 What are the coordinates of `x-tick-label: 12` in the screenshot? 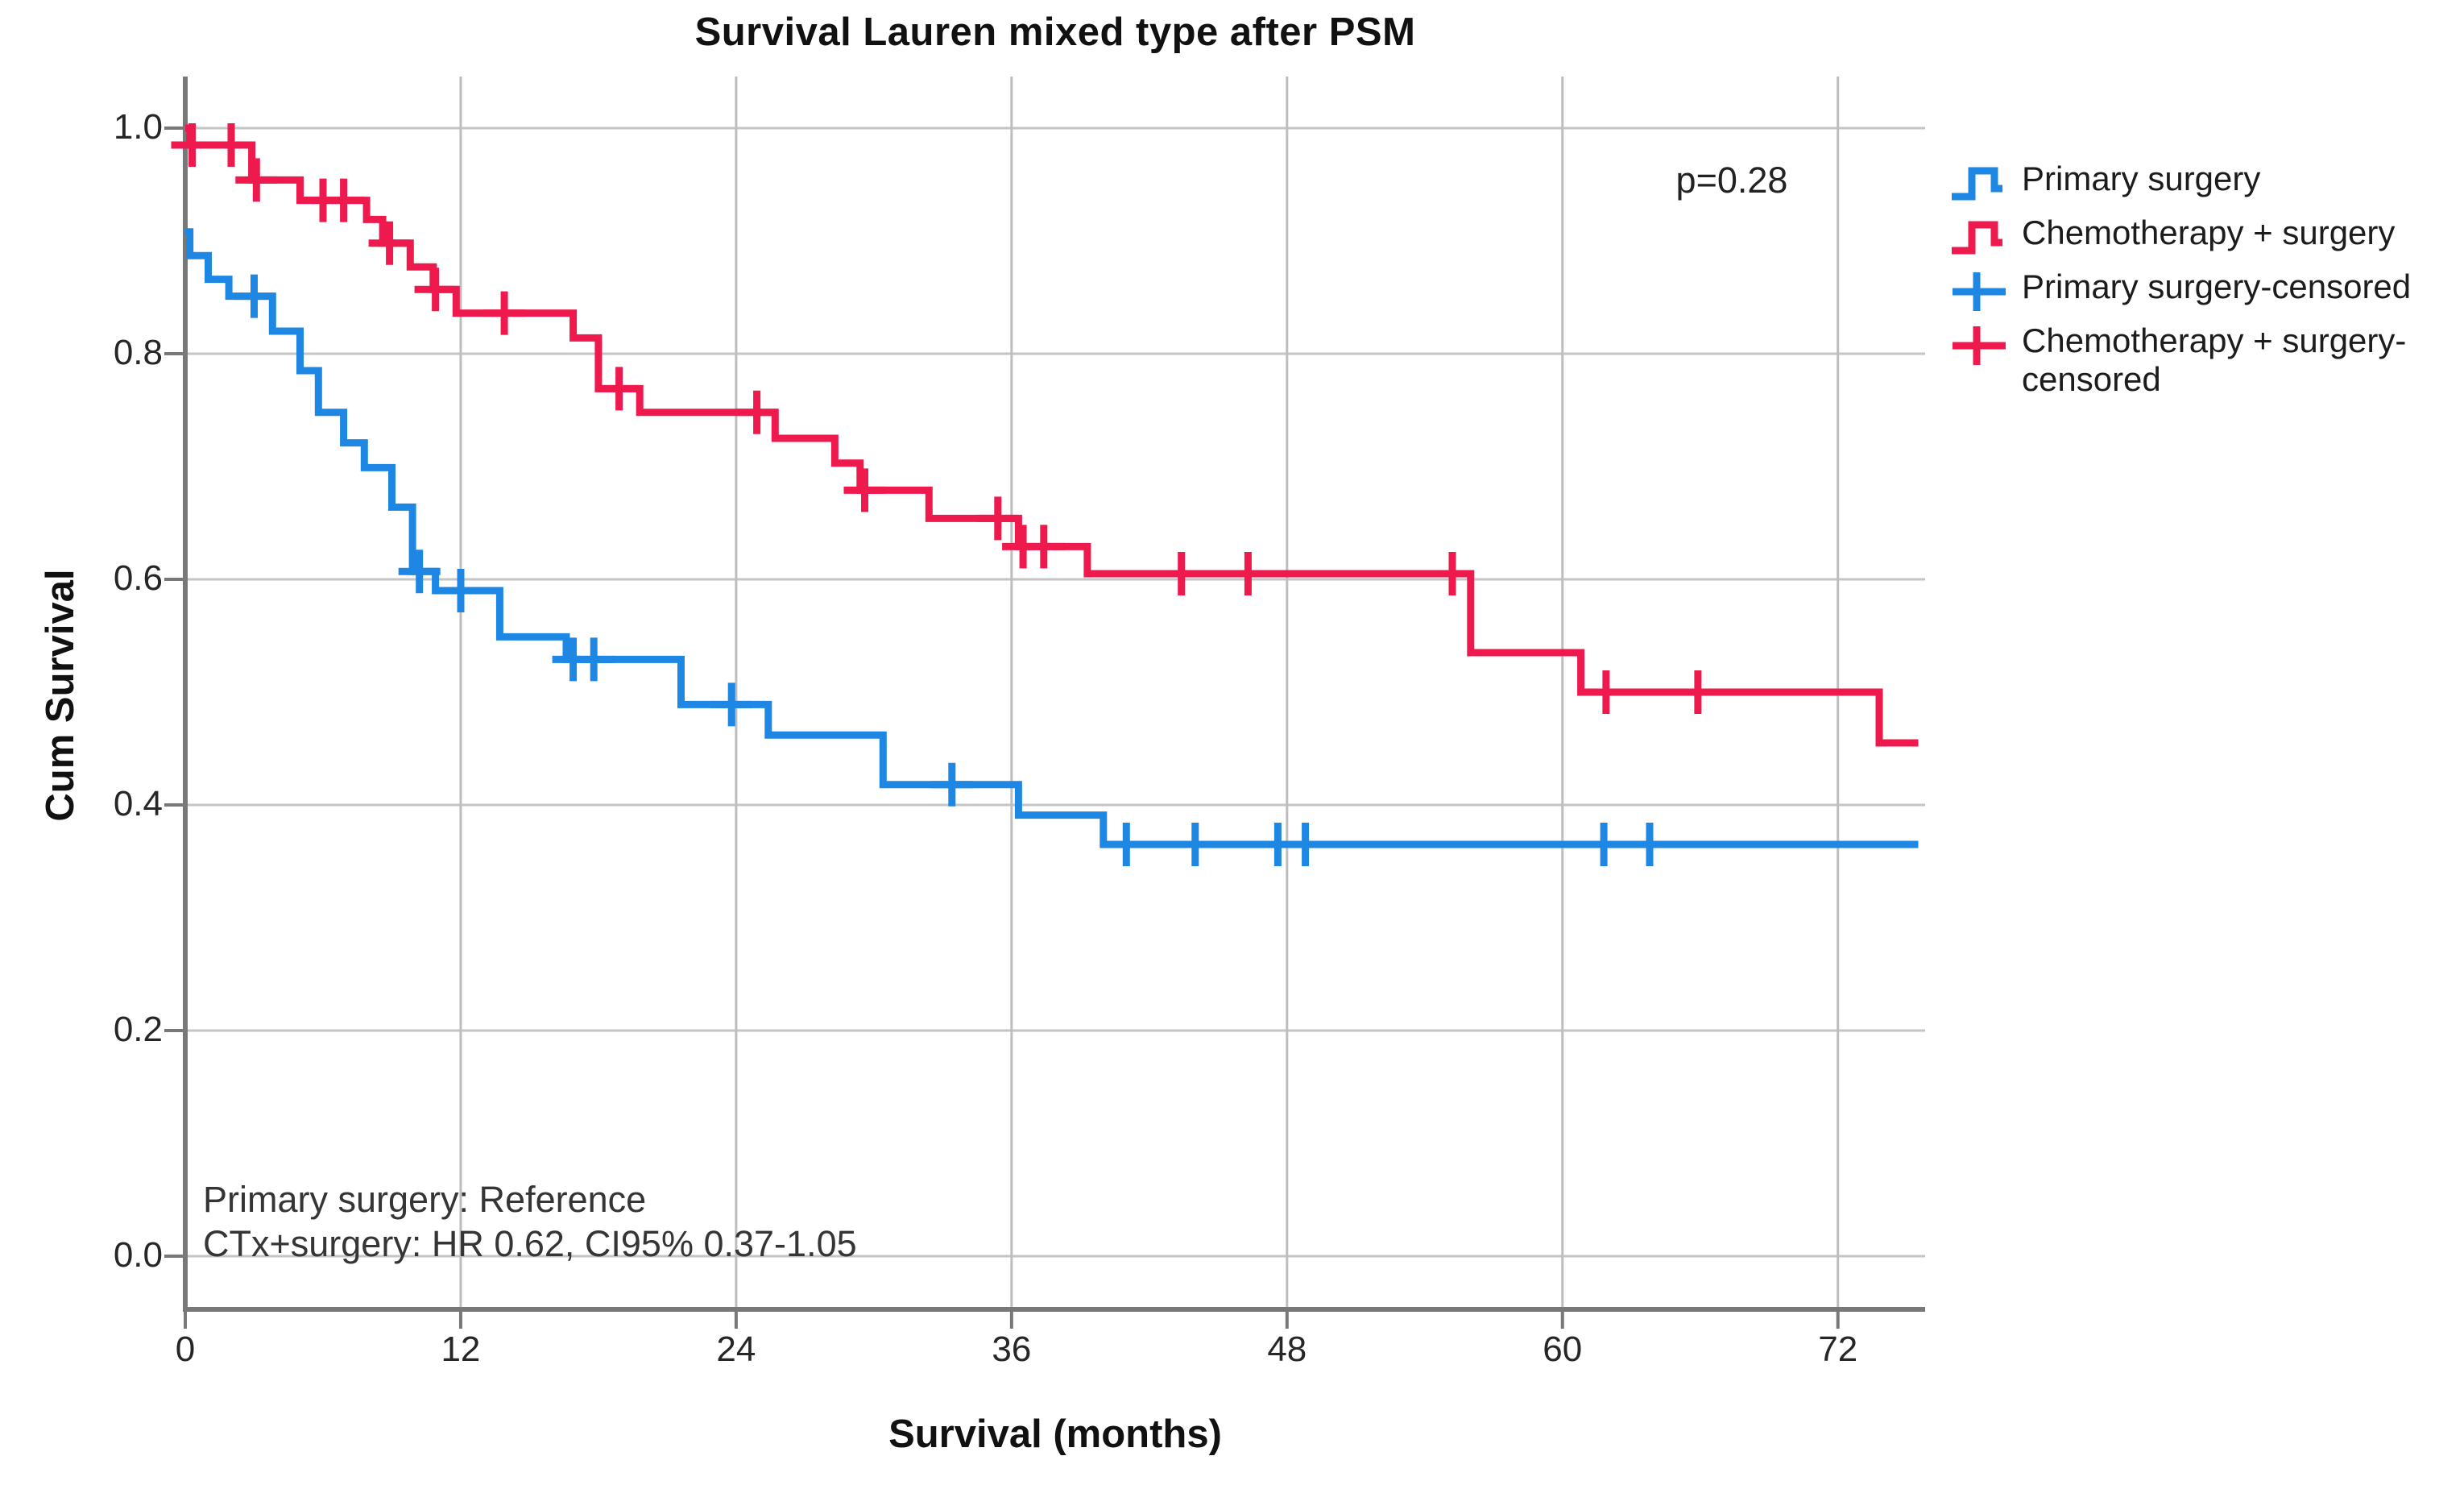 It's located at (461, 1349).